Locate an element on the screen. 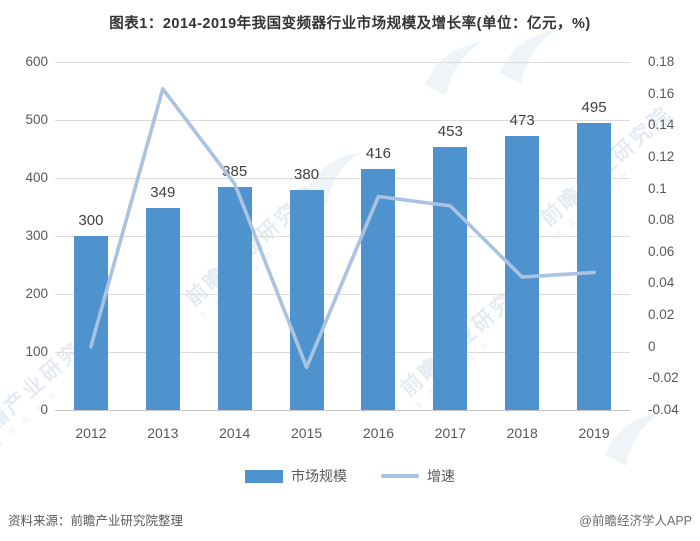  y-axis-label-right: 0.1 is located at coordinates (657, 188).